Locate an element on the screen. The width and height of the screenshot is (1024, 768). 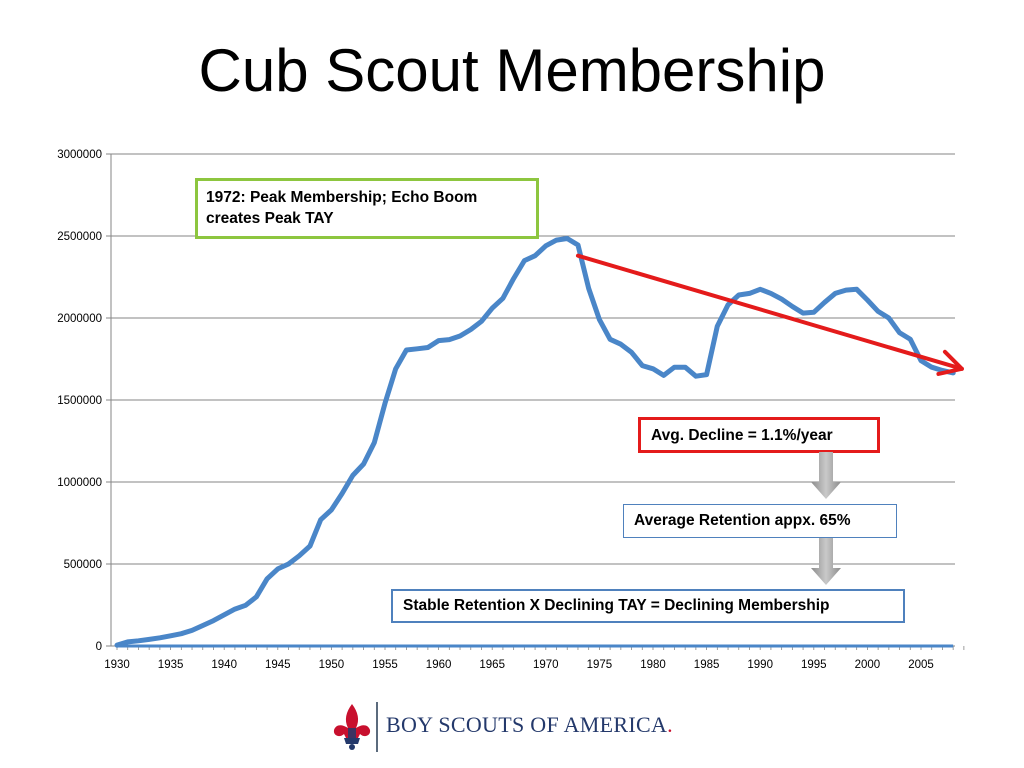
y-tick-label: 1500000 is located at coordinates (79, 401).